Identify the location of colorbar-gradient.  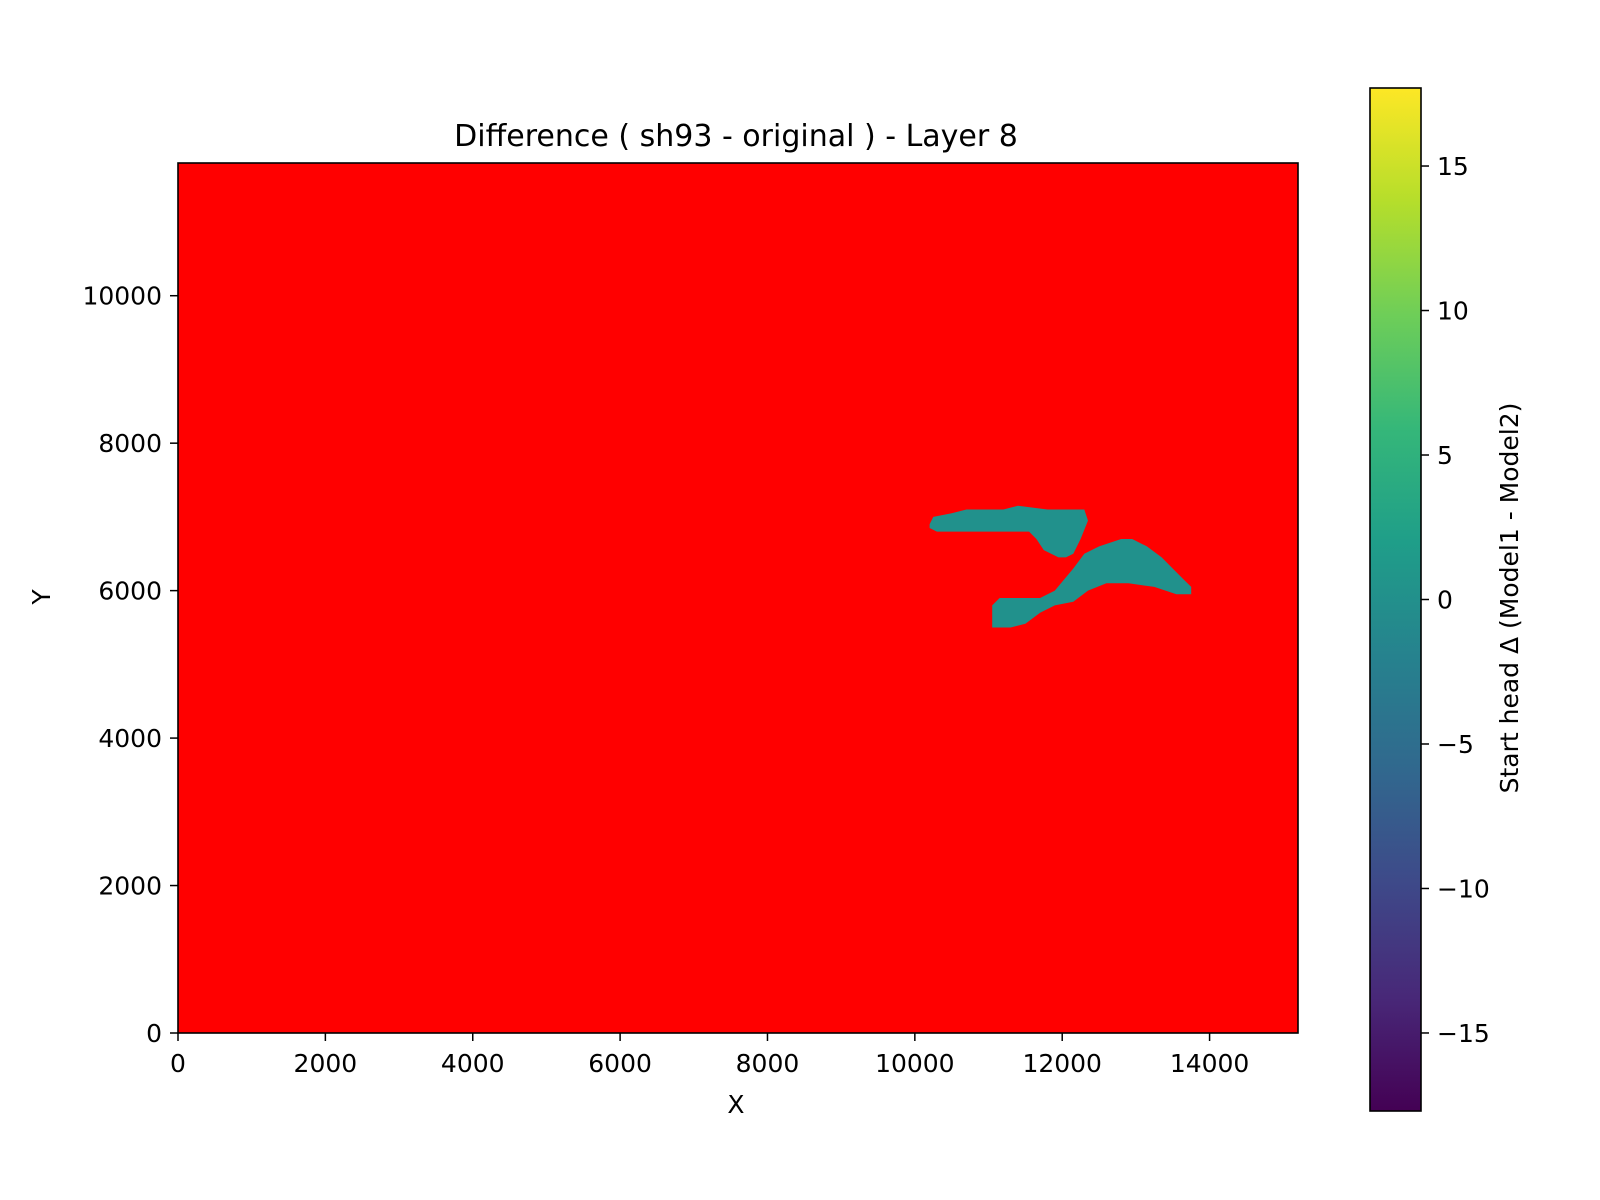
(1395, 599).